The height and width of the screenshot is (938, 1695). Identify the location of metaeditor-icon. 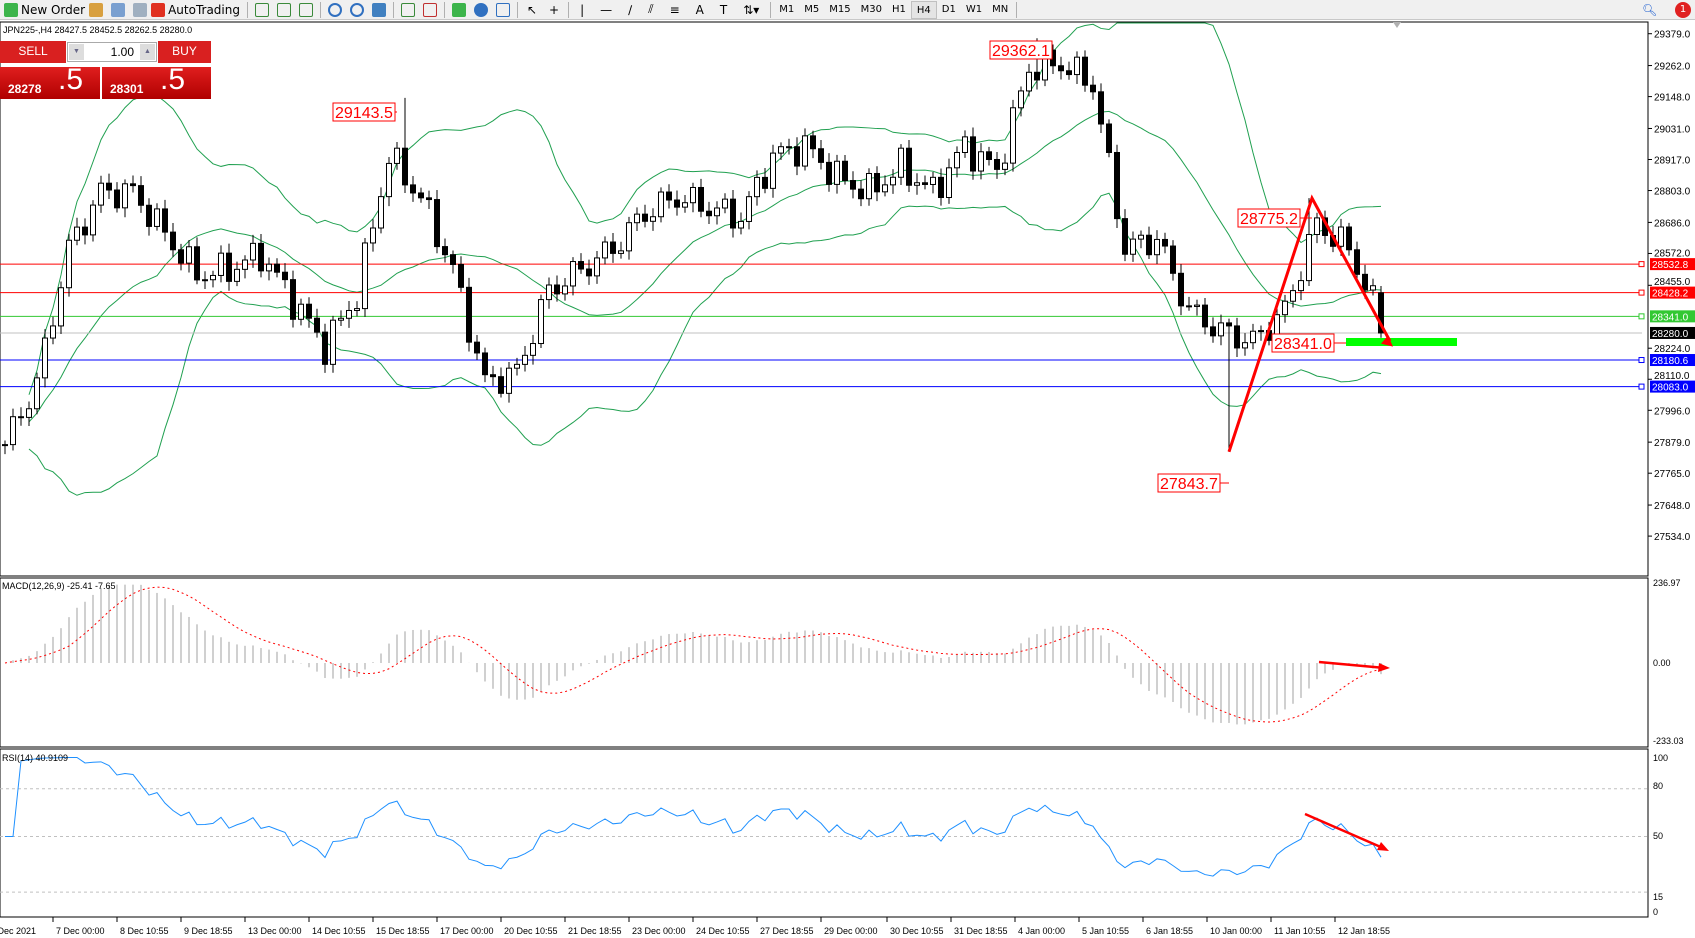
(96, 9).